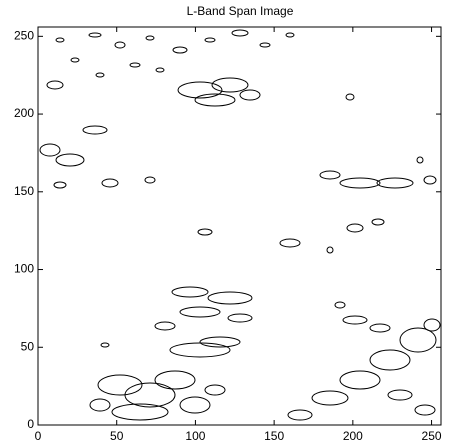 The height and width of the screenshot is (448, 449). Describe the element at coordinates (24, 191) in the screenshot. I see `y-tick-label: 150` at that location.